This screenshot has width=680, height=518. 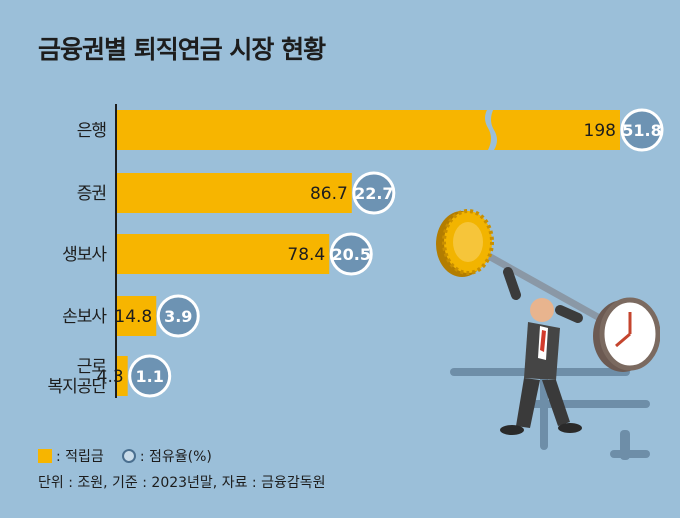 I want to click on share-label-1: 22.7, so click(x=373, y=193).